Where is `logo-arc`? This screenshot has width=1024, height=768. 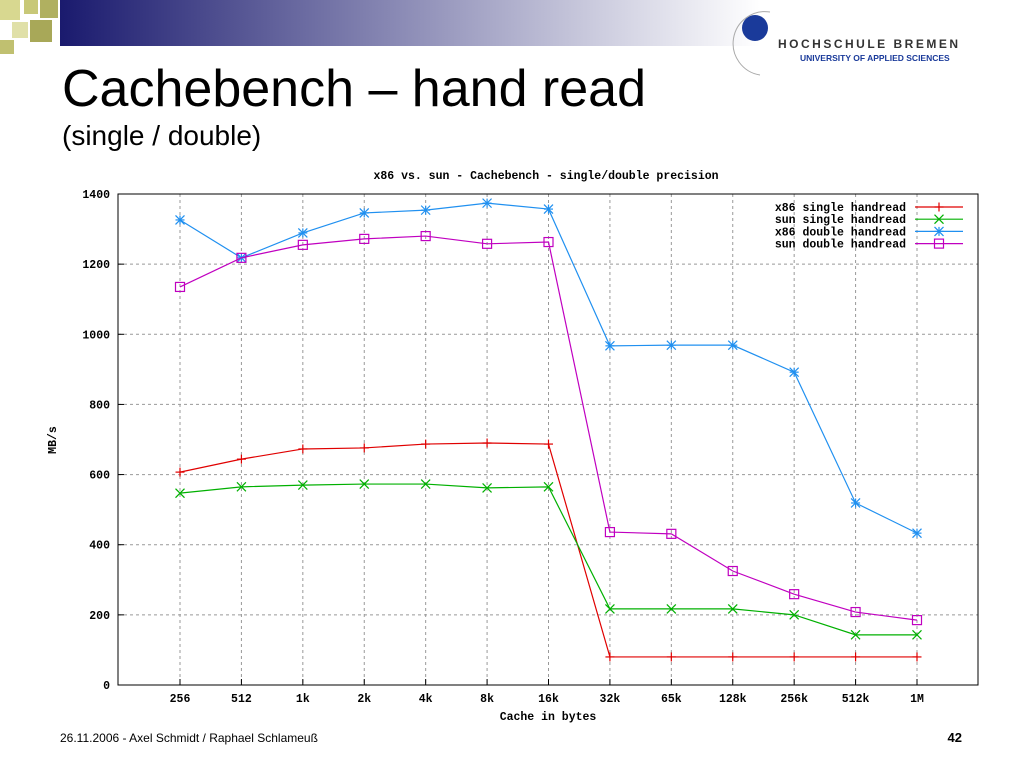
logo-arc is located at coordinates (751, 43).